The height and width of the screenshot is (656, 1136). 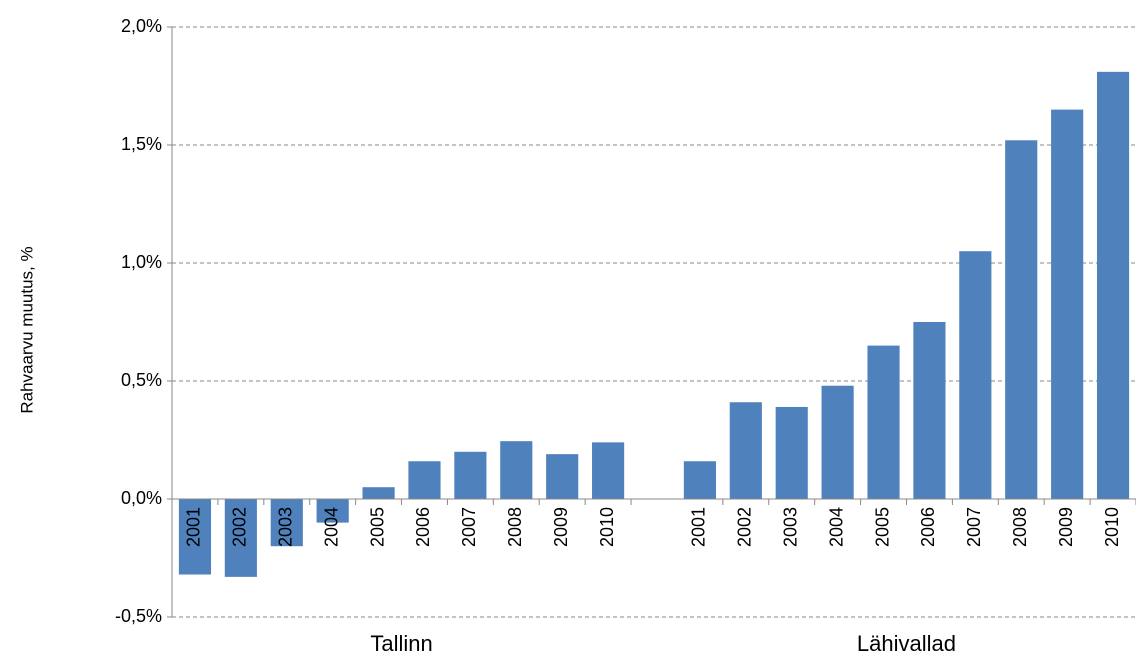 I want to click on y-tick-label: 0,0%, so click(x=141, y=498).